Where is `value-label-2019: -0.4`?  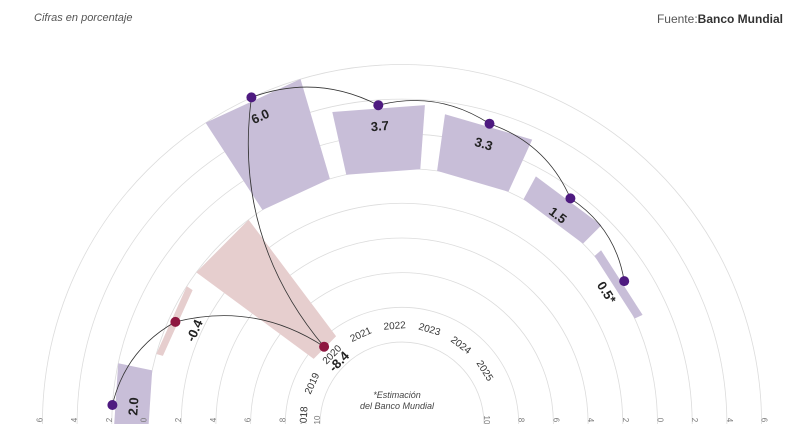
value-label-2019: -0.4 is located at coordinates (194, 329).